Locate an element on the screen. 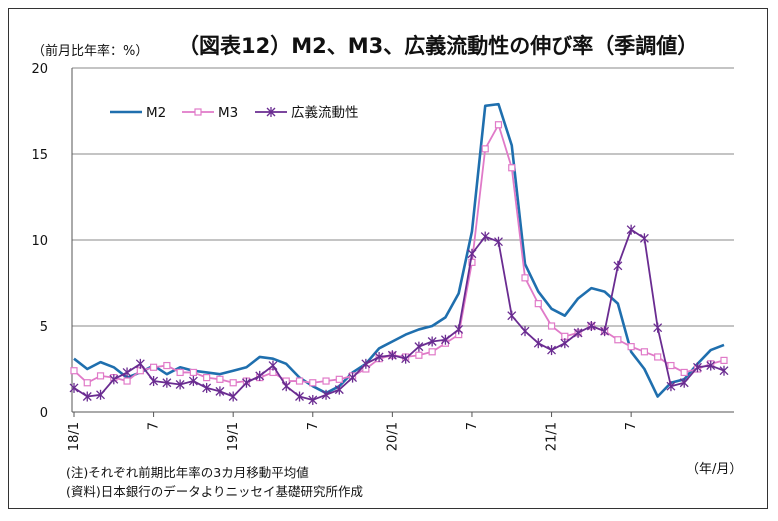 The image size is (778, 521). legend-label-2: M3 is located at coordinates (228, 113).